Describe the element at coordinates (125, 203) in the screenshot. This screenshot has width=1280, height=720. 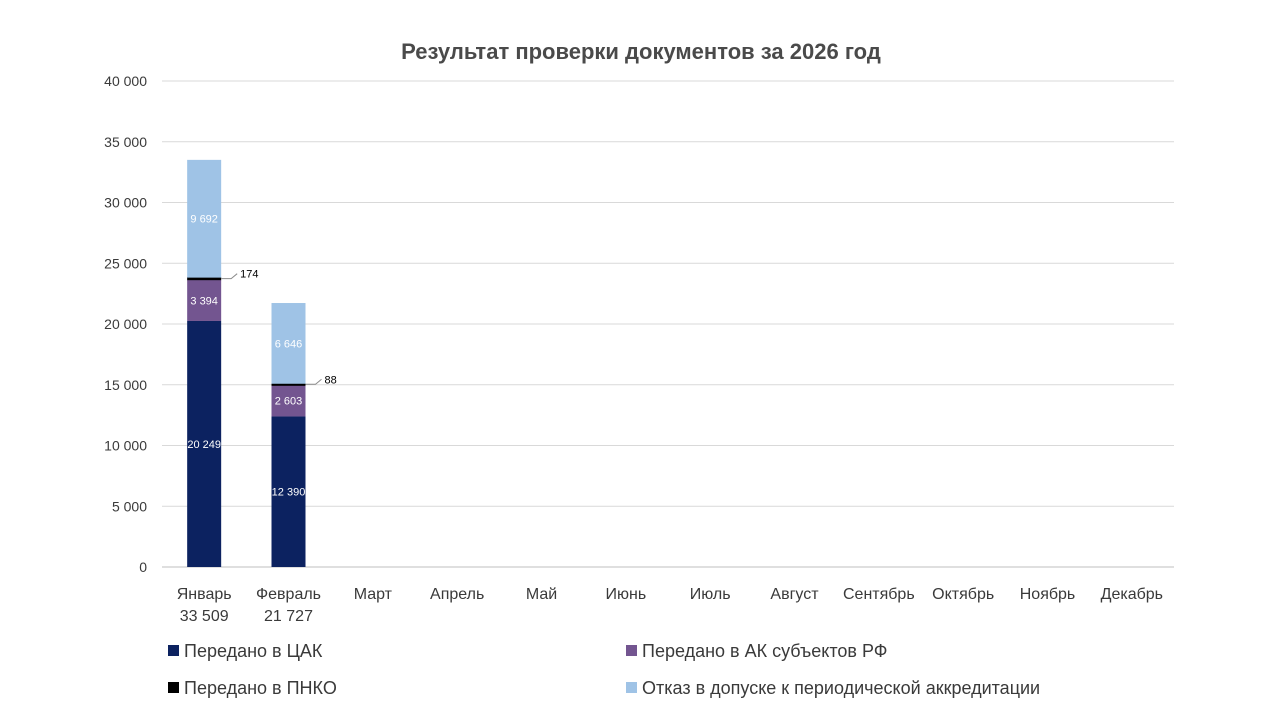
I see `y-tick-label: 30 000` at that location.